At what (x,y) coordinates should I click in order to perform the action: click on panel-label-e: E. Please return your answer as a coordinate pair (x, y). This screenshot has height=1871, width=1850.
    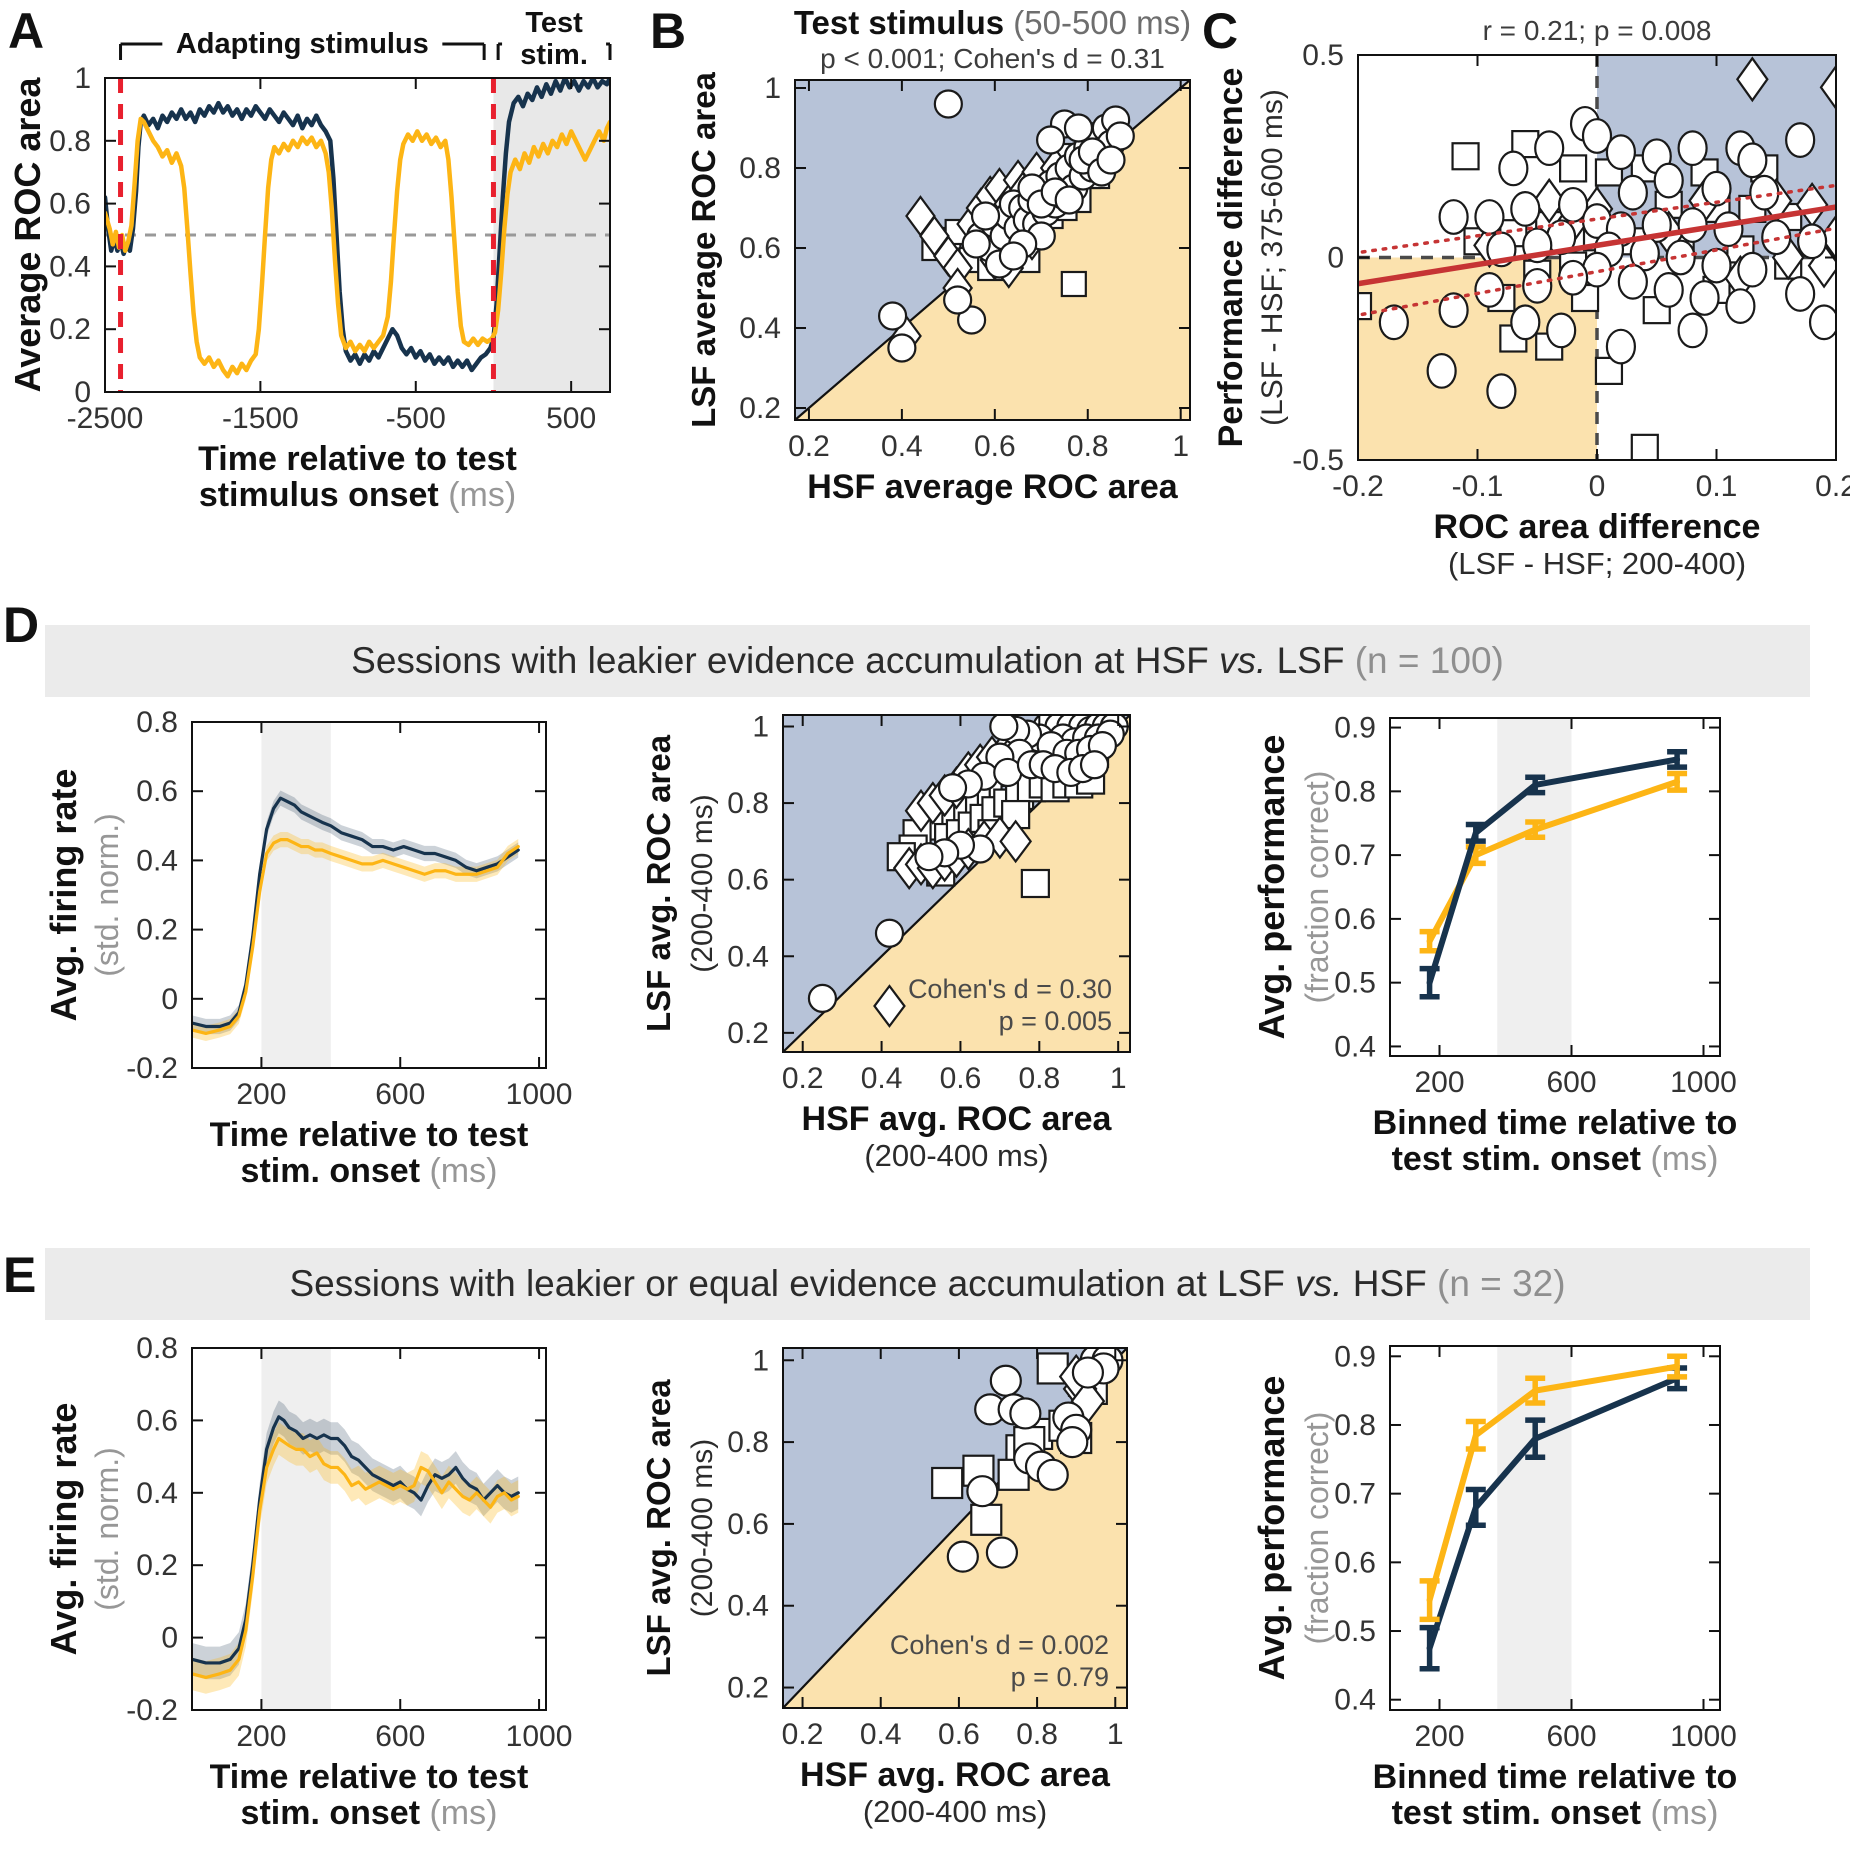
    Looking at the image, I should click on (20, 1275).